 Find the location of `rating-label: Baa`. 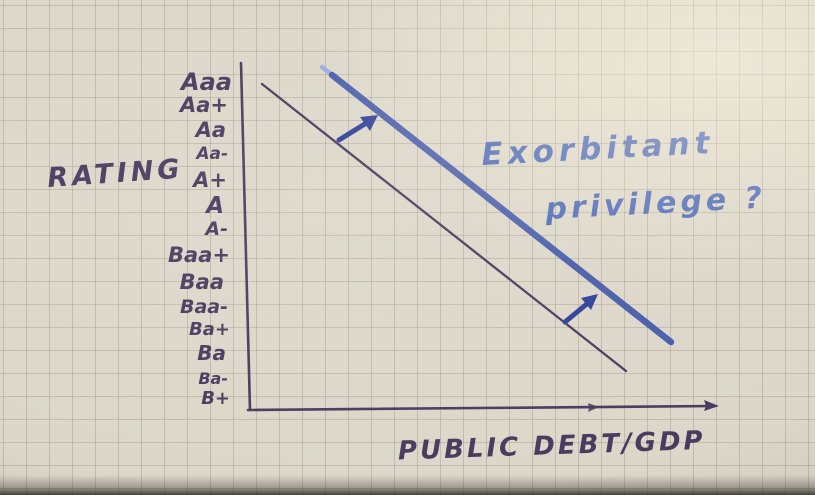

rating-label: Baa is located at coordinates (202, 282).